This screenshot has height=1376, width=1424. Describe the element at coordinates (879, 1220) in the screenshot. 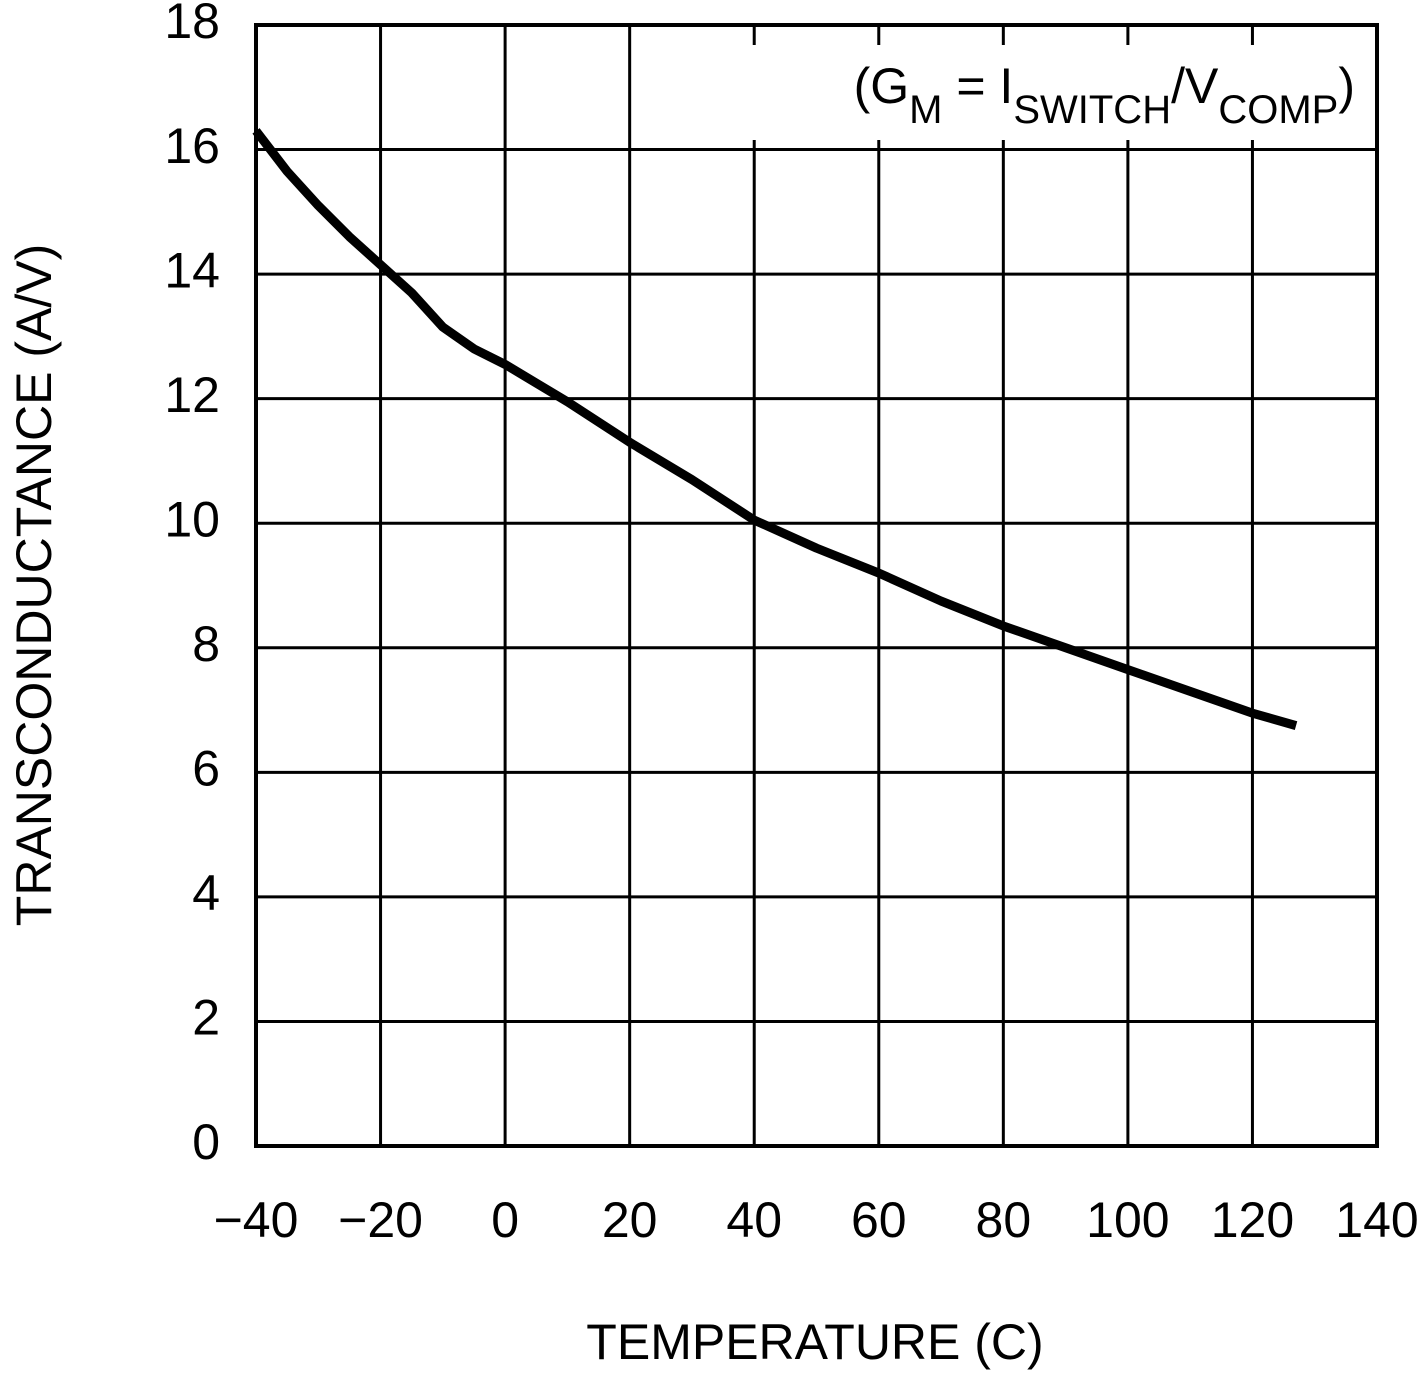

I see `x-tick-label: 60` at that location.